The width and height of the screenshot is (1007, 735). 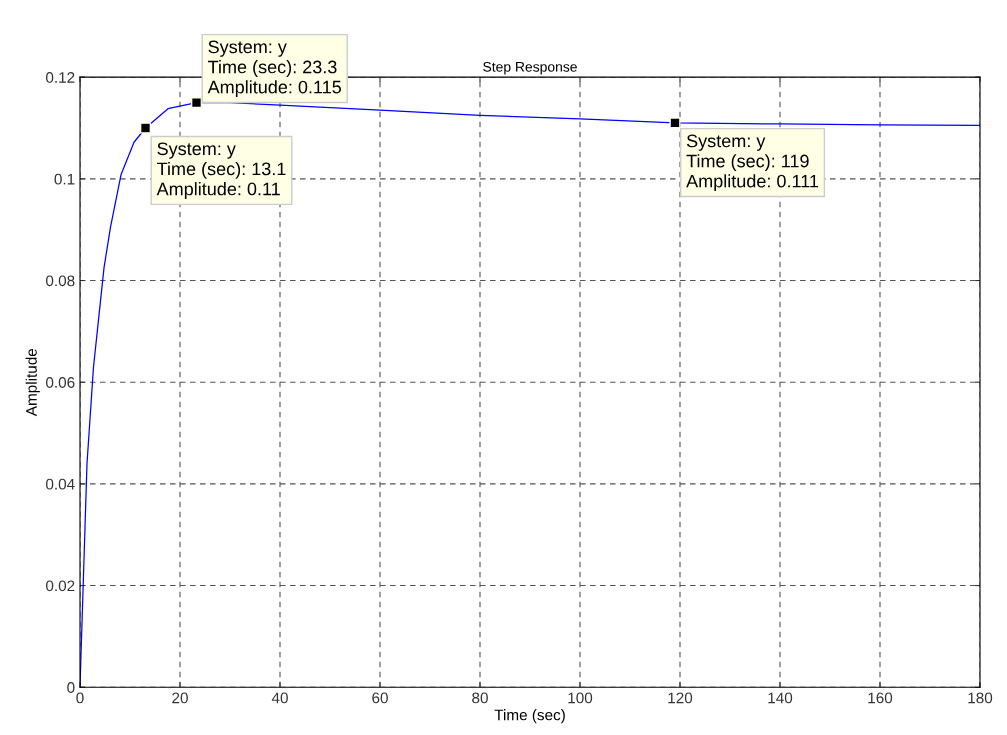 I want to click on x-tick-label: 80, so click(x=480, y=698).